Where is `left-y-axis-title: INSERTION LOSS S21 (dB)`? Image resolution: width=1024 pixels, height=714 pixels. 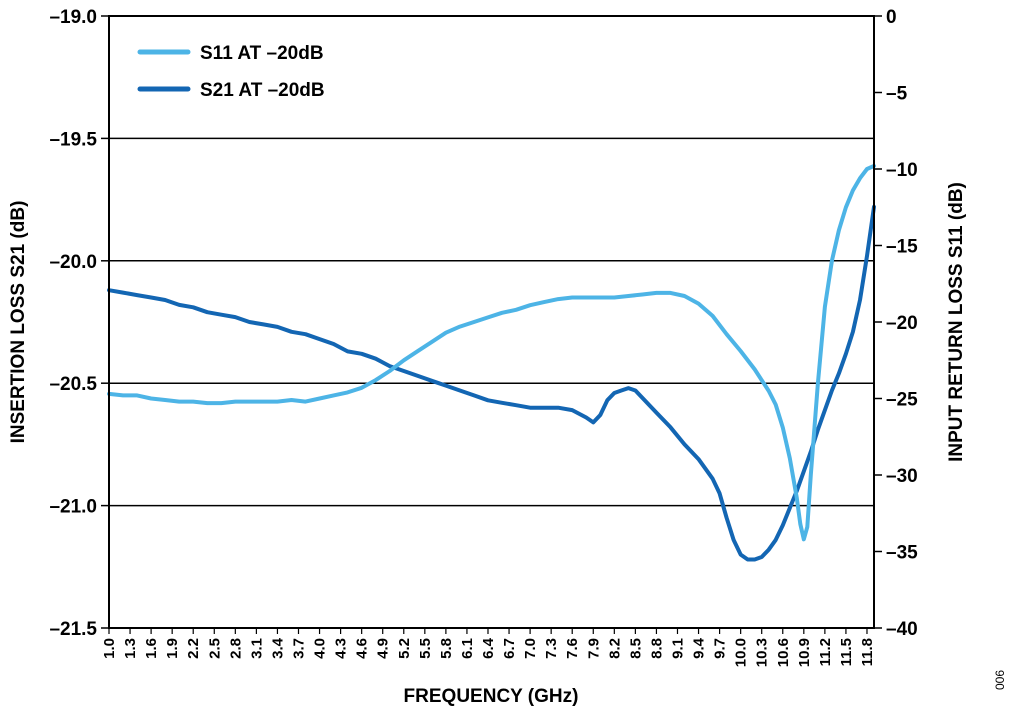
left-y-axis-title: INSERTION LOSS S21 (dB) is located at coordinates (18, 322).